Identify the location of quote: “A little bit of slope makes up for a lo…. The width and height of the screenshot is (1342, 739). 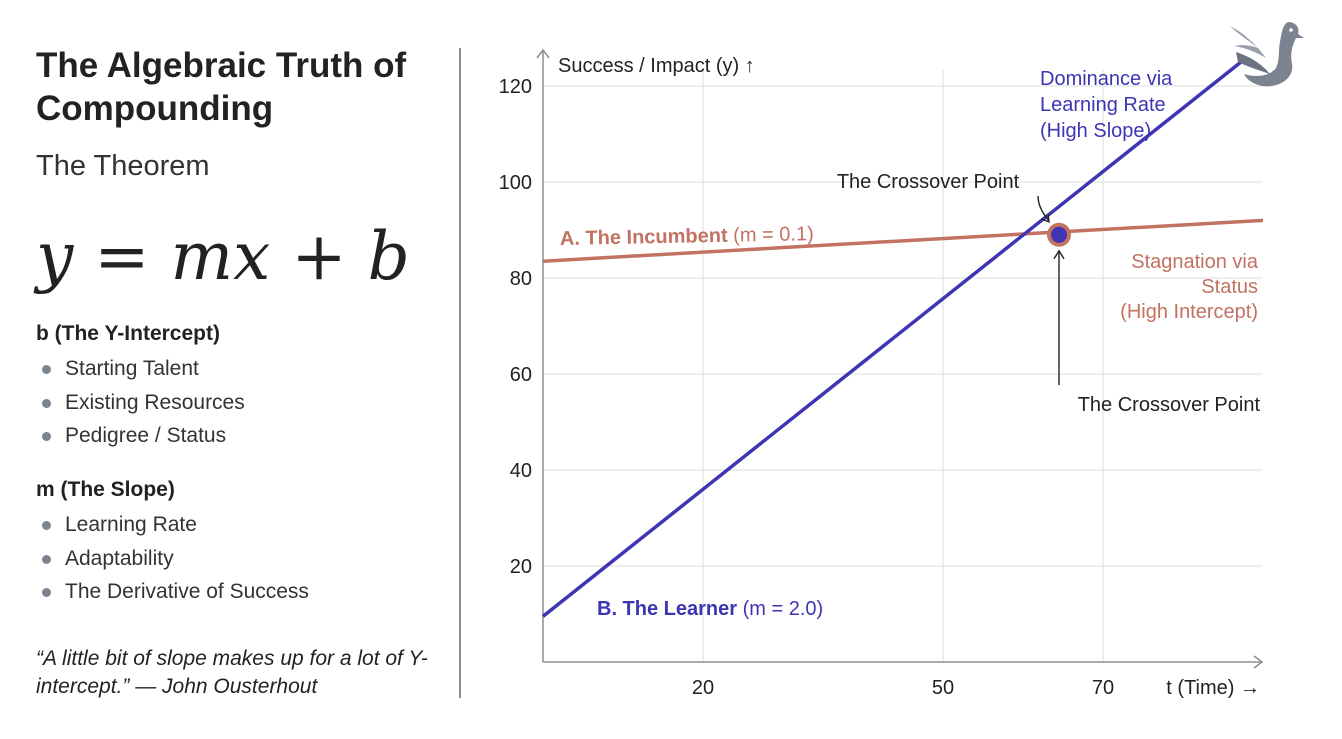
(232, 672).